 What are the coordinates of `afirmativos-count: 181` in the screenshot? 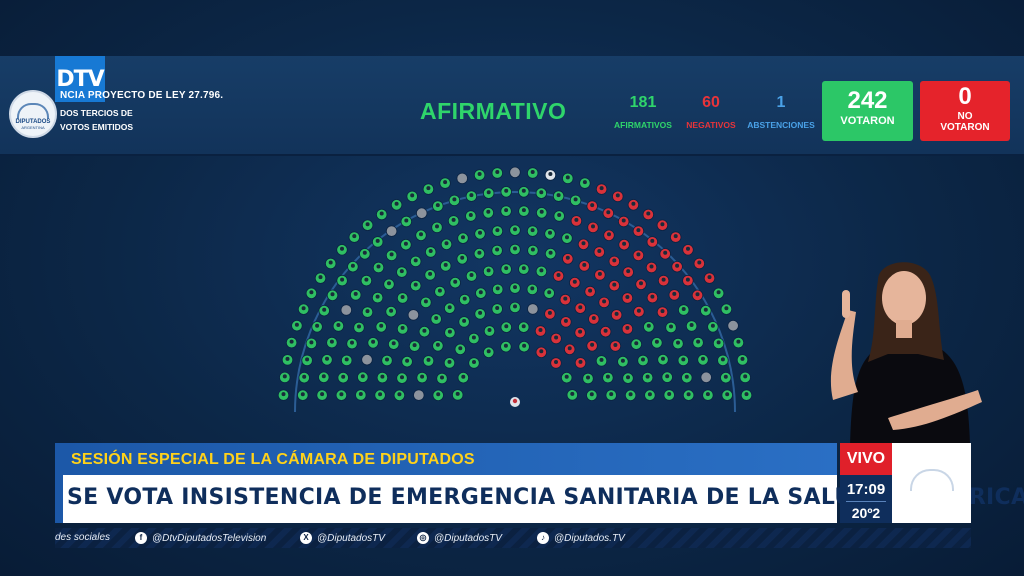 It's located at (643, 102).